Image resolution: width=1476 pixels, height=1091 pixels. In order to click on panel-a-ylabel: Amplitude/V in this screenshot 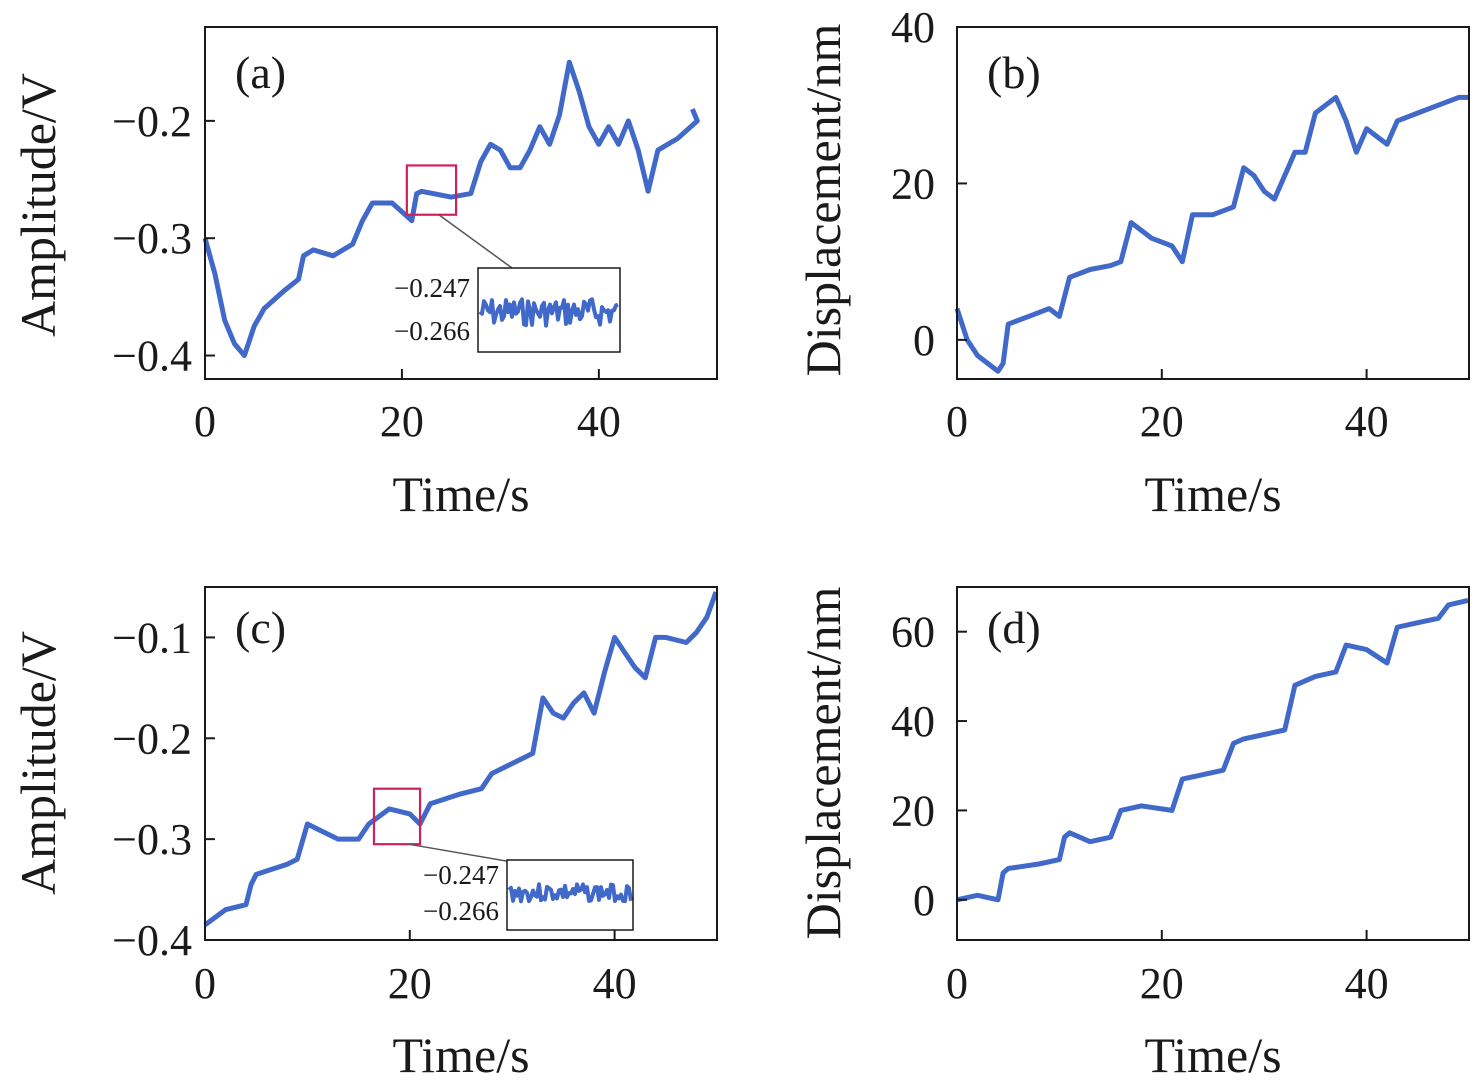, I will do `click(38, 205)`.